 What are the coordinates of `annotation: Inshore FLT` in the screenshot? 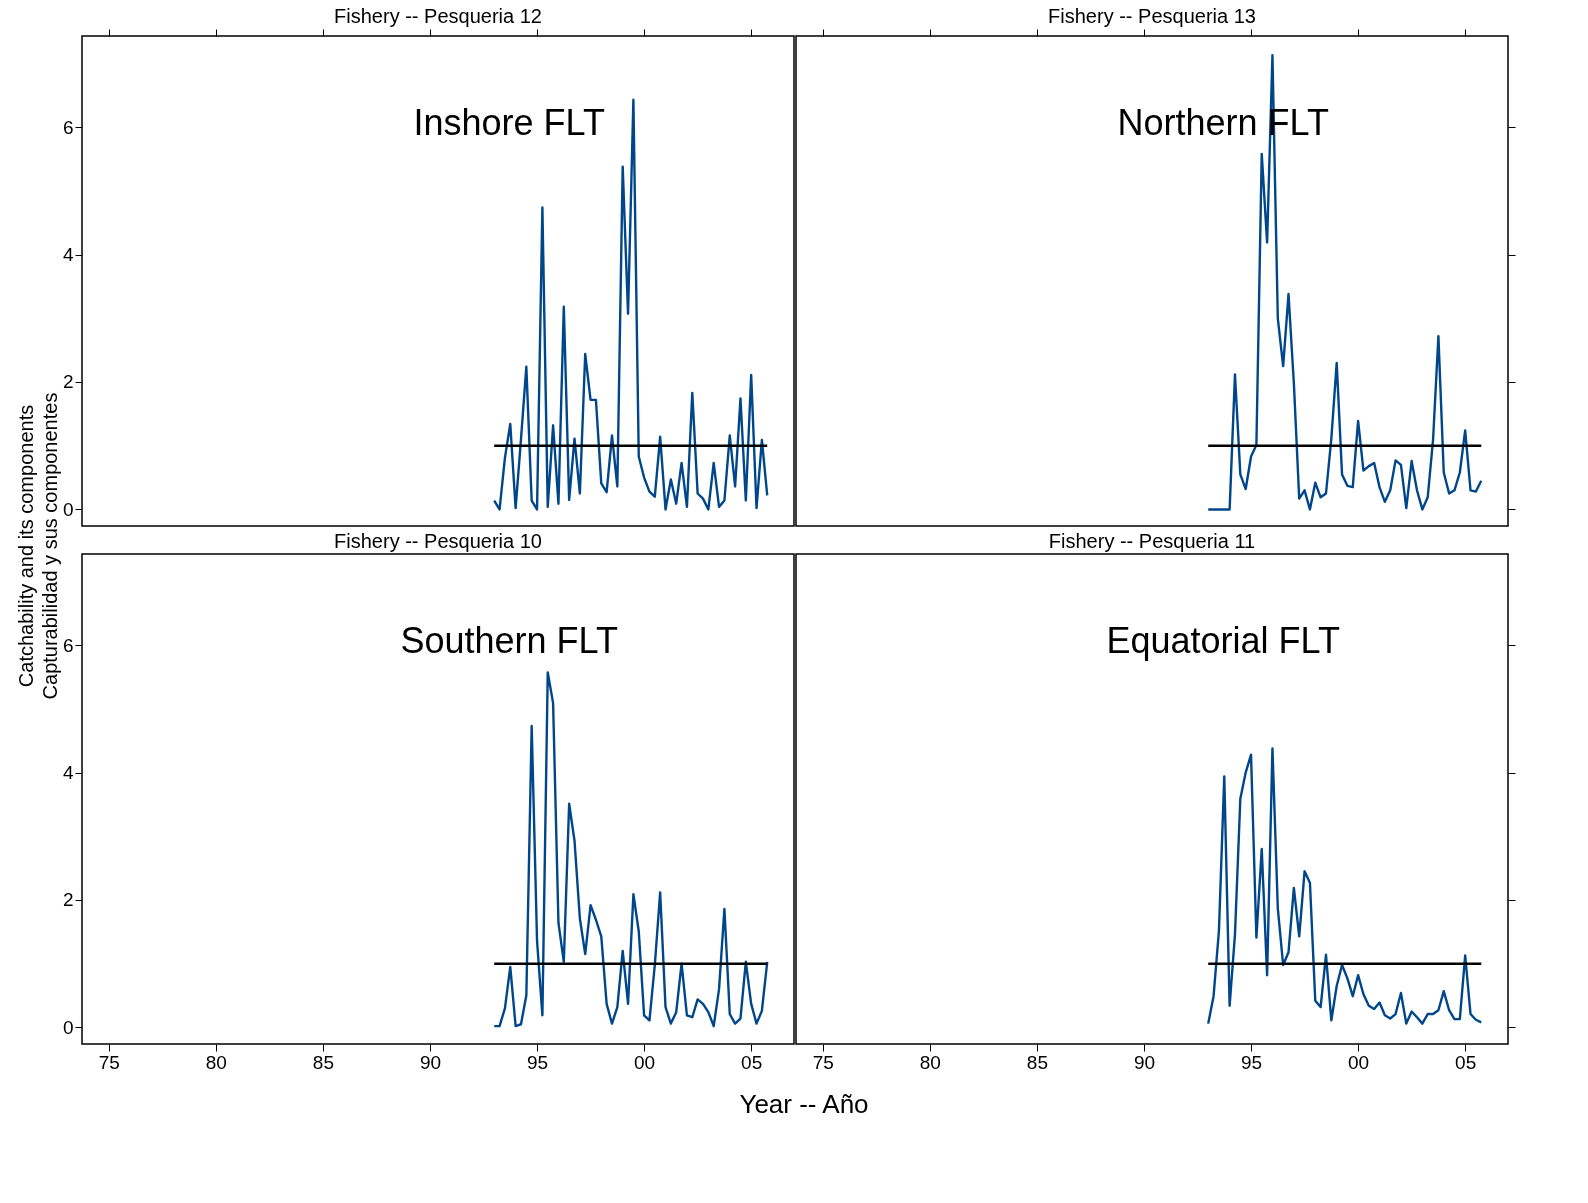 It's located at (509, 123).